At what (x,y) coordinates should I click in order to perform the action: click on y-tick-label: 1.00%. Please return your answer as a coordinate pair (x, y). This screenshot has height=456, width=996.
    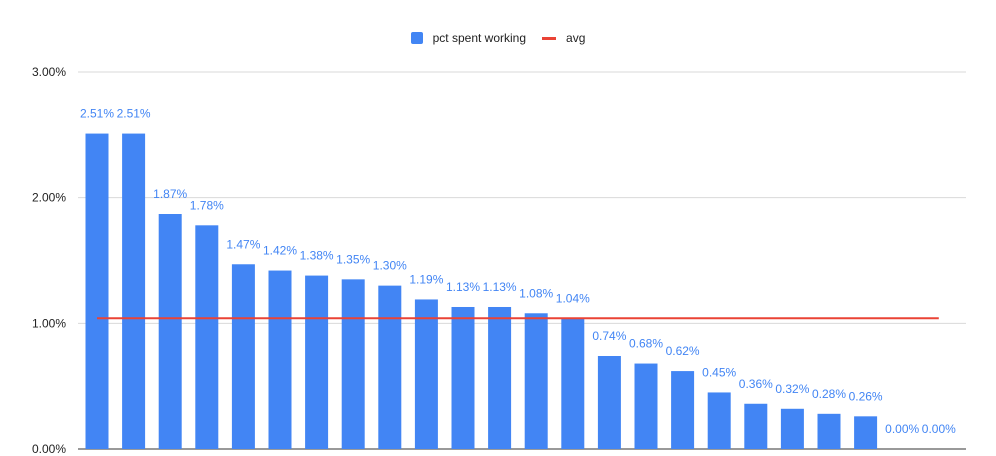
    Looking at the image, I should click on (49, 323).